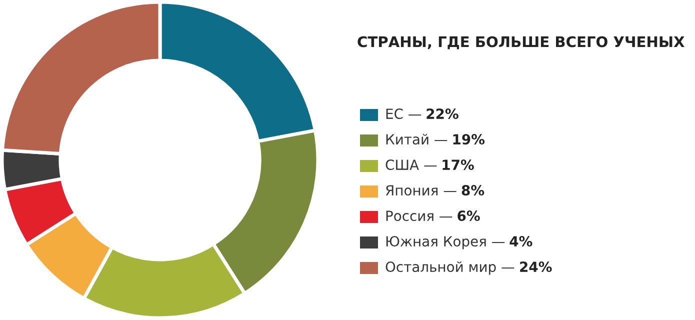  I want to click on legend-label: ЕС —, so click(404, 114).